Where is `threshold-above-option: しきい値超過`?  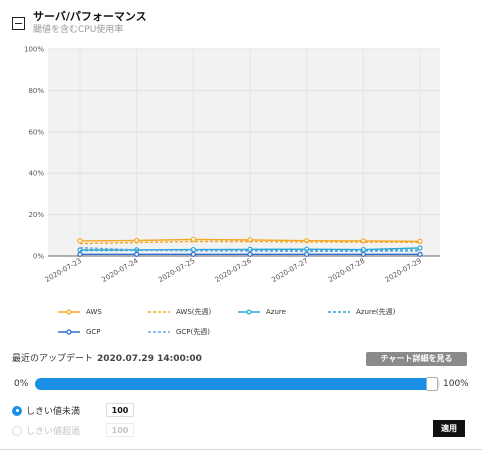 threshold-above-option: しきい値超過 is located at coordinates (46, 430).